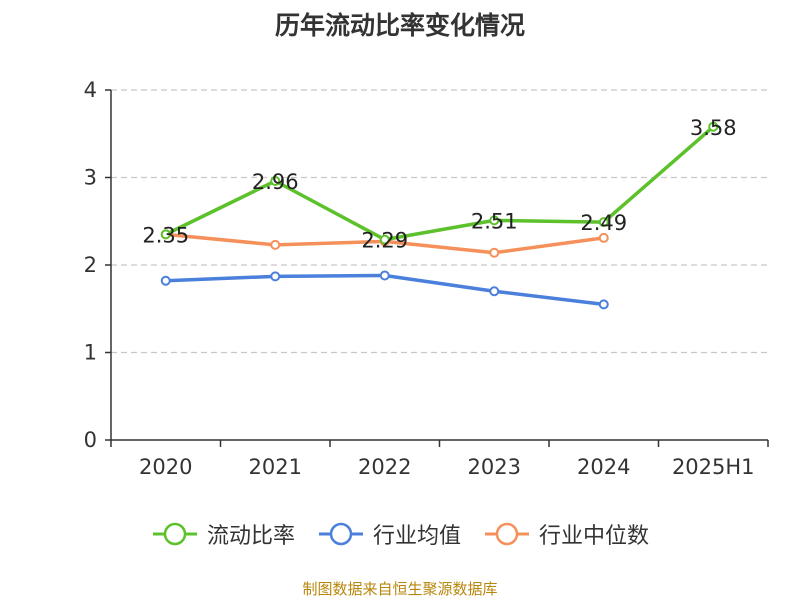 This screenshot has width=800, height=600. Describe the element at coordinates (603, 467) in the screenshot. I see `x-tick-label: 2024` at that location.